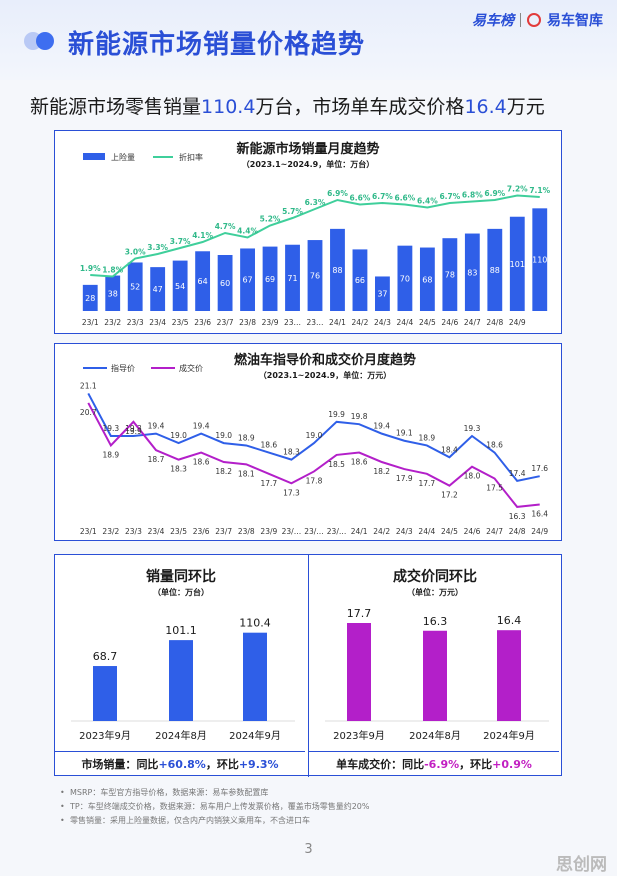 This screenshot has height=876, width=617. Describe the element at coordinates (225, 226) in the screenshot. I see `chart1-line-label: 4.7%` at that location.